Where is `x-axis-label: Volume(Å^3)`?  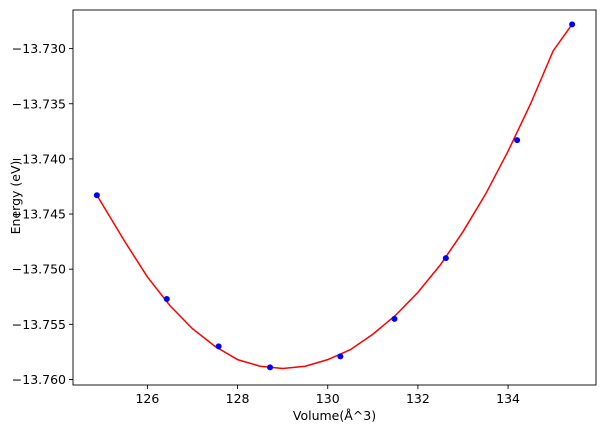
x-axis-label: Volume(Å^3) is located at coordinates (334, 415).